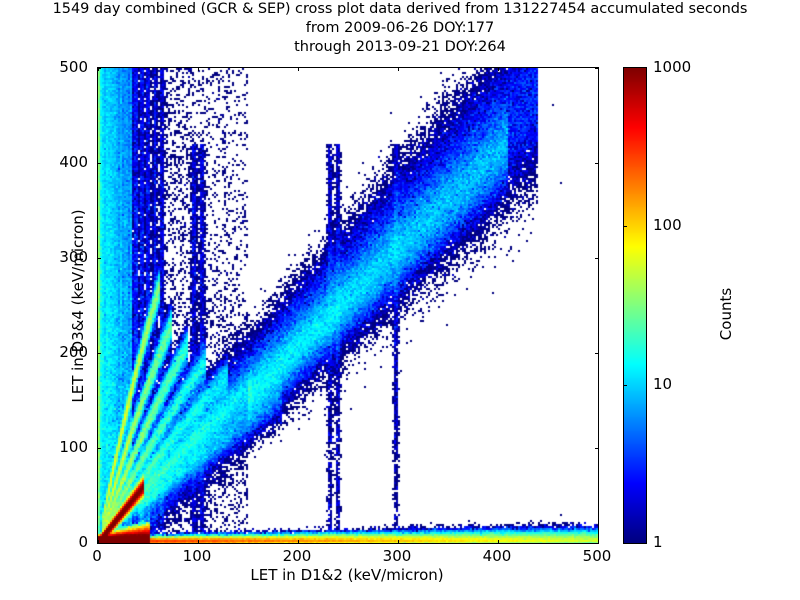 The height and width of the screenshot is (600, 800). What do you see at coordinates (73, 162) in the screenshot?
I see `y-tick-label: 400` at bounding box center [73, 162].